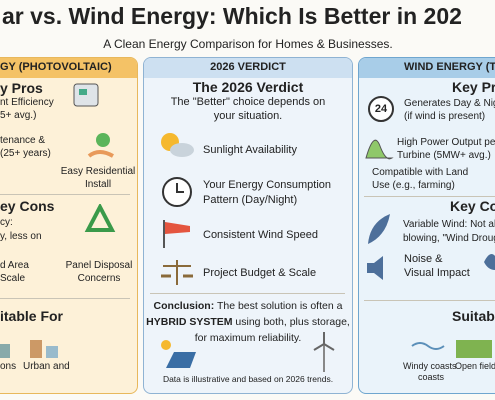 The width and height of the screenshot is (495, 400). What do you see at coordinates (449, 238) in the screenshot?
I see `con-text: blowing, "Wind Drough` at bounding box center [449, 238].